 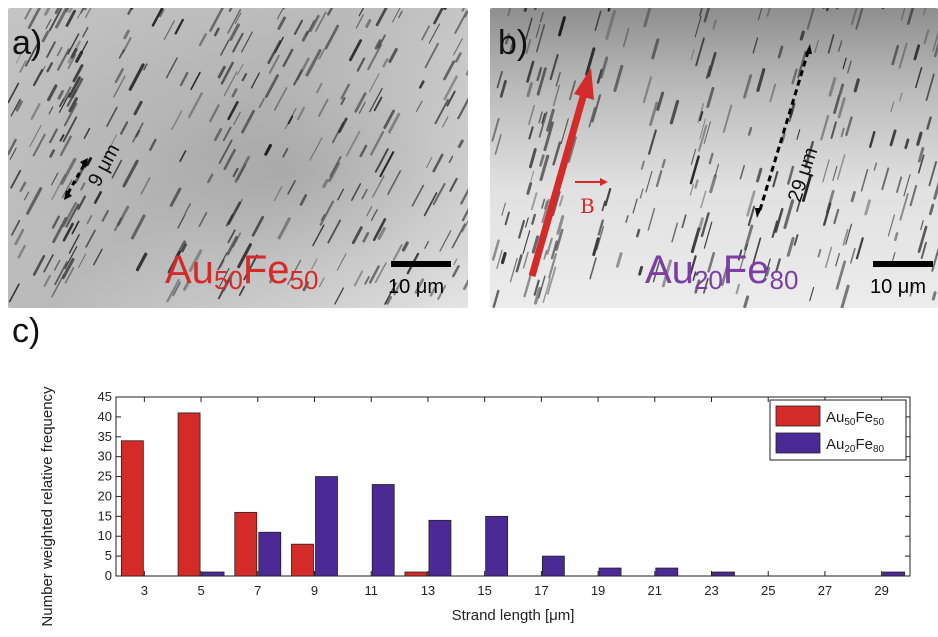 What do you see at coordinates (105, 436) in the screenshot?
I see `y-tick-label: 35` at bounding box center [105, 436].